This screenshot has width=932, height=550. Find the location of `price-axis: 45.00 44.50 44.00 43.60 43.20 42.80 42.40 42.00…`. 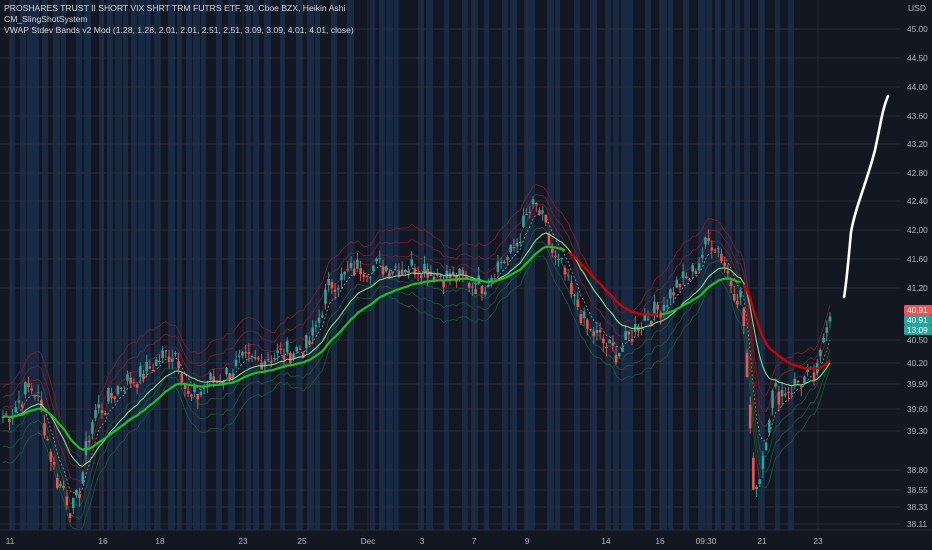

price-axis: 45.00 44.50 44.00 43.60 43.20 42.80 42.40 42.00… is located at coordinates (916, 275).